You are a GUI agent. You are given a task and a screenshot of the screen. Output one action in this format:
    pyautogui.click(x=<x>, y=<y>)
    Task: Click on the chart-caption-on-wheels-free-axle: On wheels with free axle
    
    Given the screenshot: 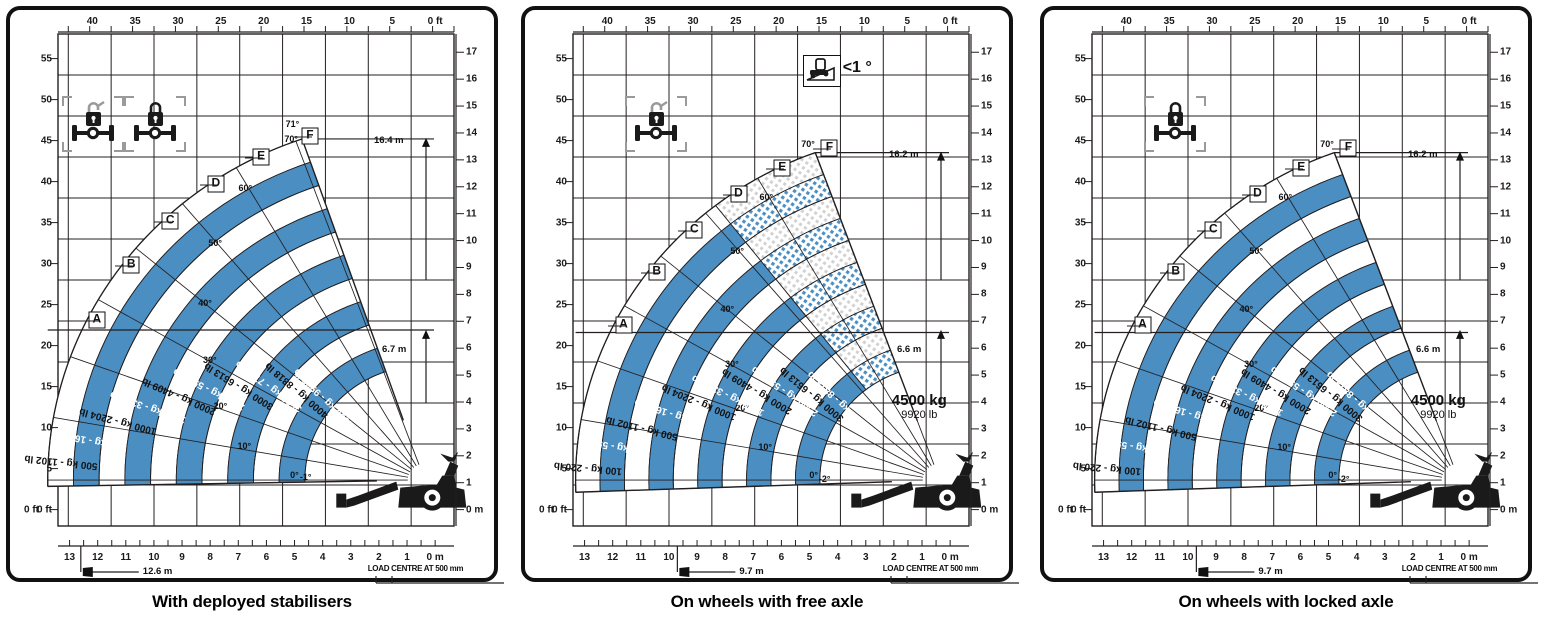 What is the action you would take?
    pyautogui.click(x=767, y=601)
    